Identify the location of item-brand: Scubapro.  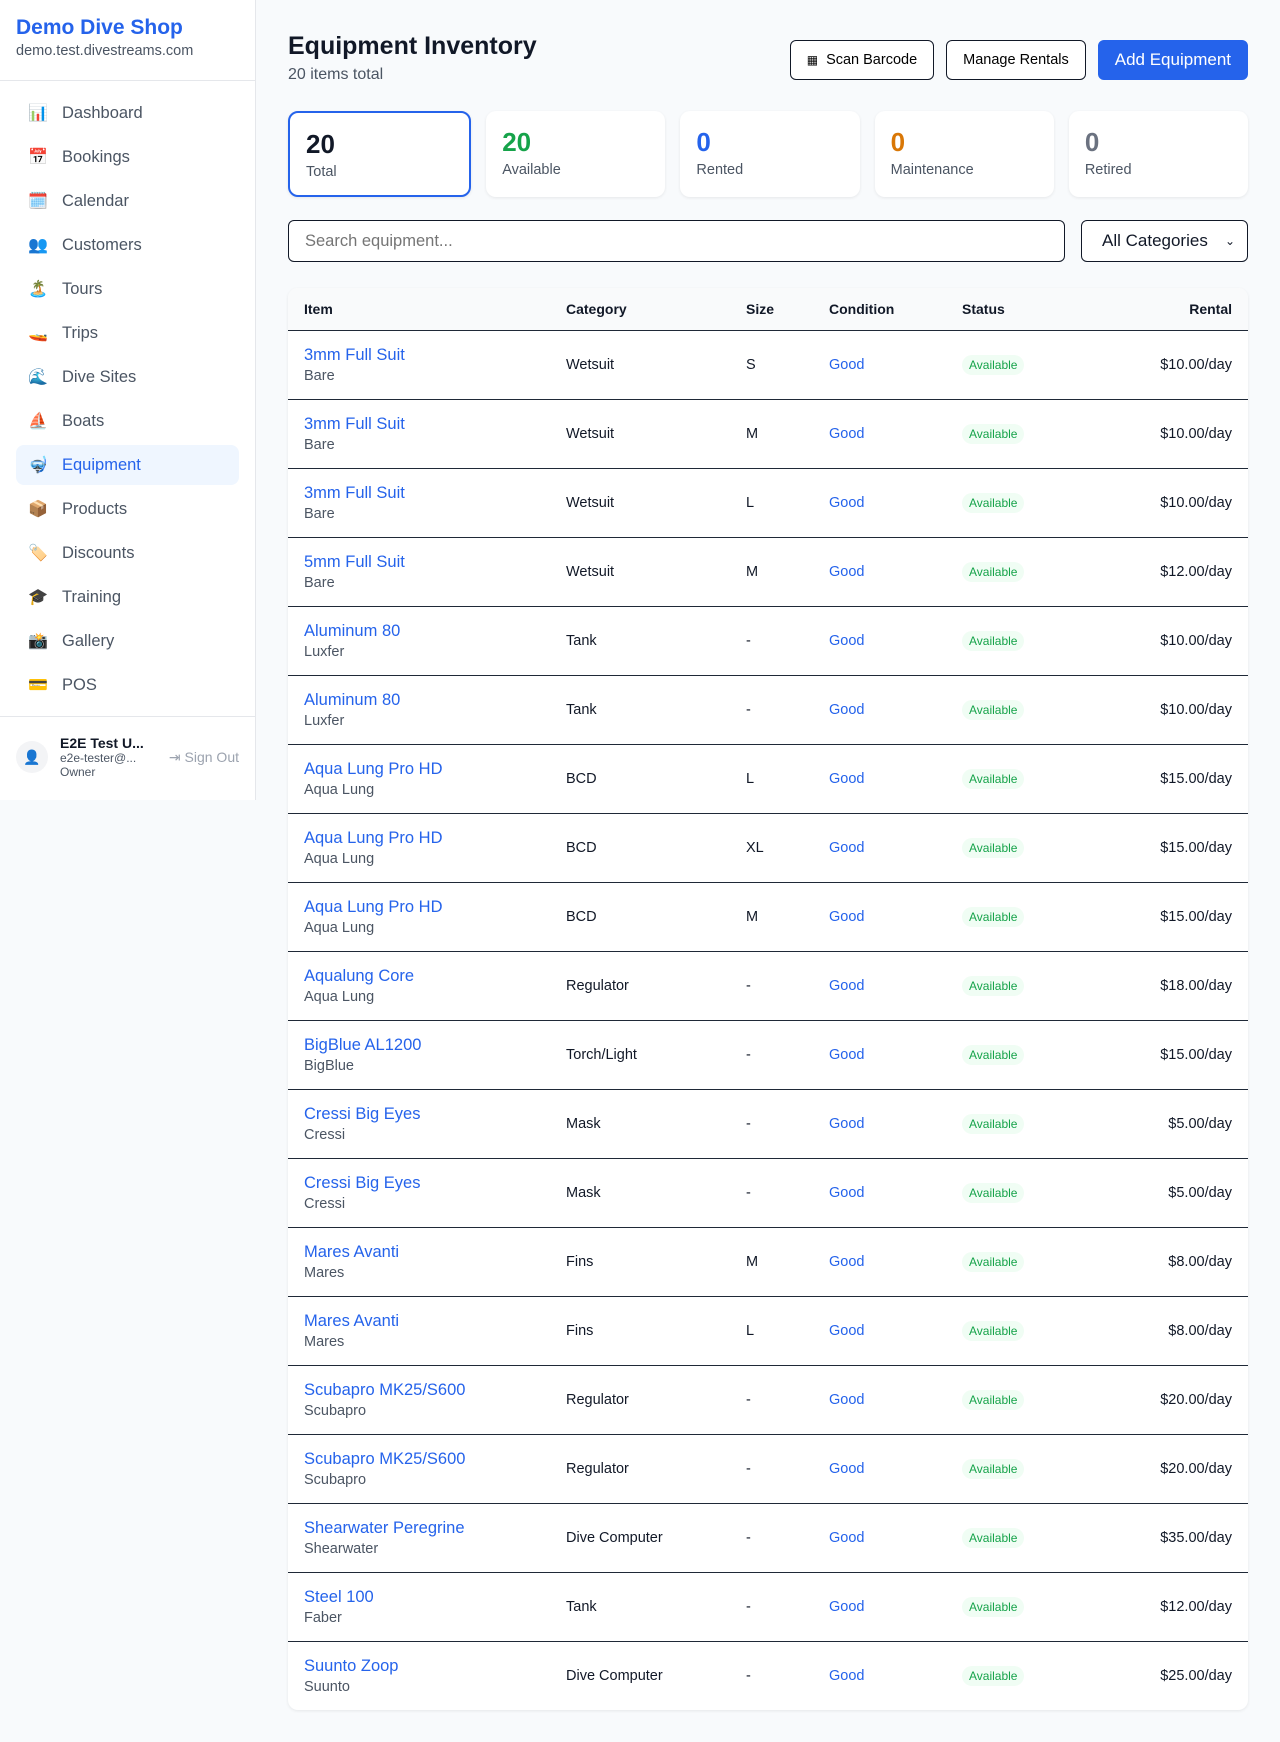
(335, 1480).